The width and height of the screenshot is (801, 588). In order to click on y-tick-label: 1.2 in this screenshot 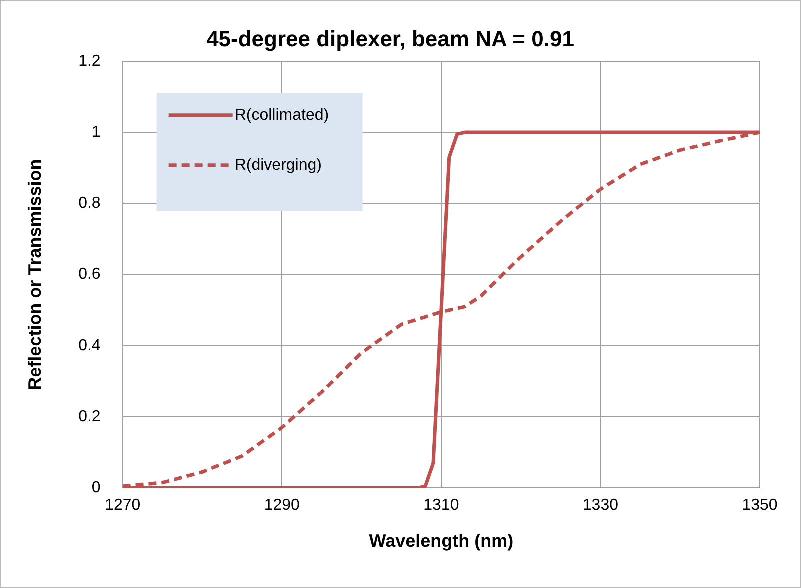, I will do `click(89, 61)`.